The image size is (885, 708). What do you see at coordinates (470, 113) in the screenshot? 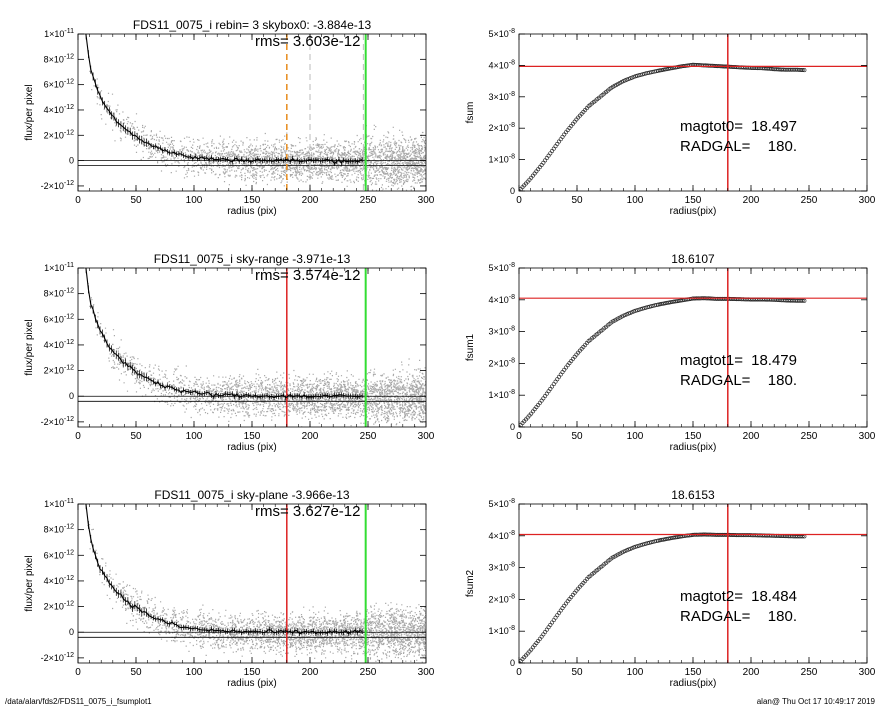
I see `y-axis-label: fsum` at bounding box center [470, 113].